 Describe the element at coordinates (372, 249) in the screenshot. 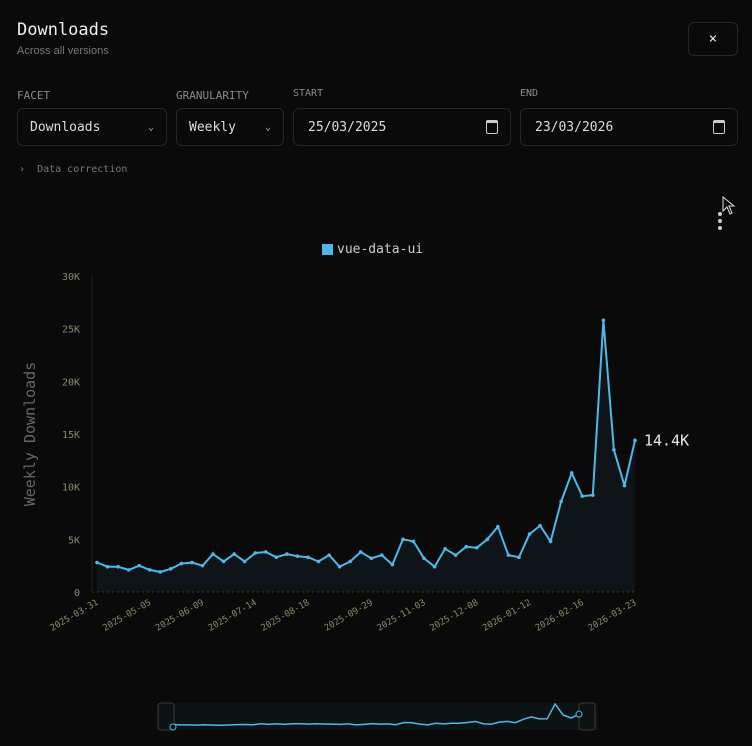

I see `legend-item: vue-data-ui` at that location.